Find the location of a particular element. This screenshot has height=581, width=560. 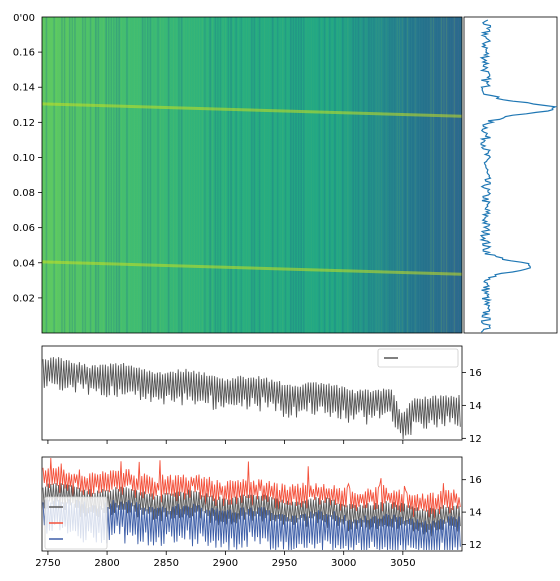

heatmap-ytick-label: 0.08 is located at coordinates (24, 193).